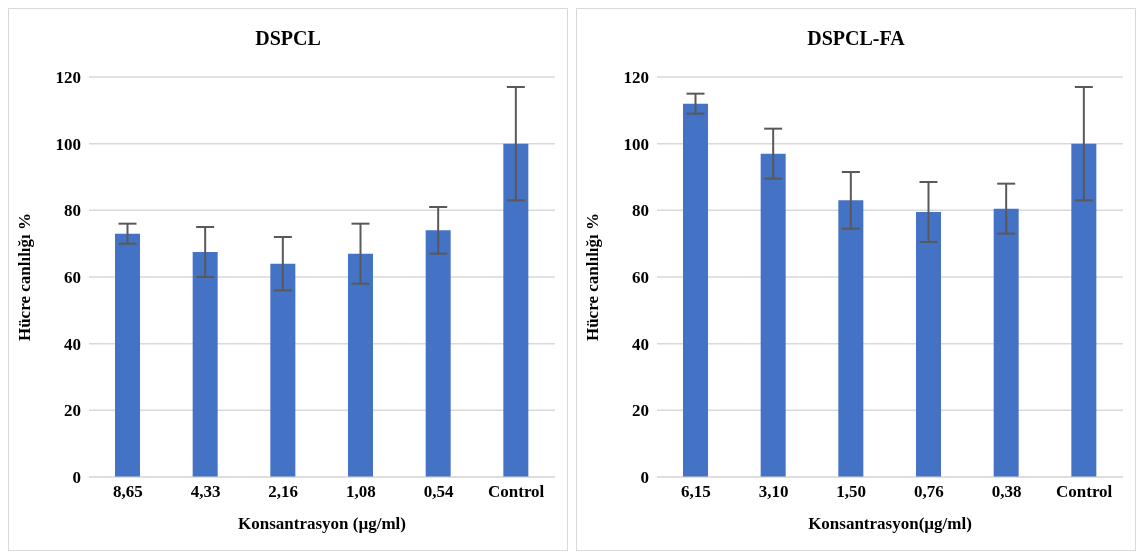  What do you see at coordinates (127, 492) in the screenshot?
I see `x-tick-label: 8,65` at bounding box center [127, 492].